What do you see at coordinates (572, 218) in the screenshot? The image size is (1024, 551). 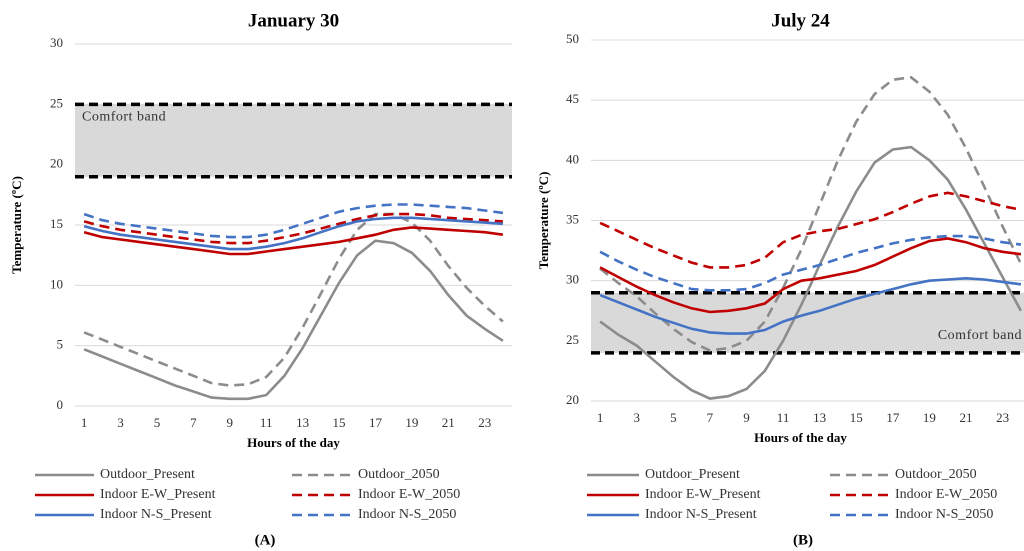 I see `y-tick-label: 35` at bounding box center [572, 218].